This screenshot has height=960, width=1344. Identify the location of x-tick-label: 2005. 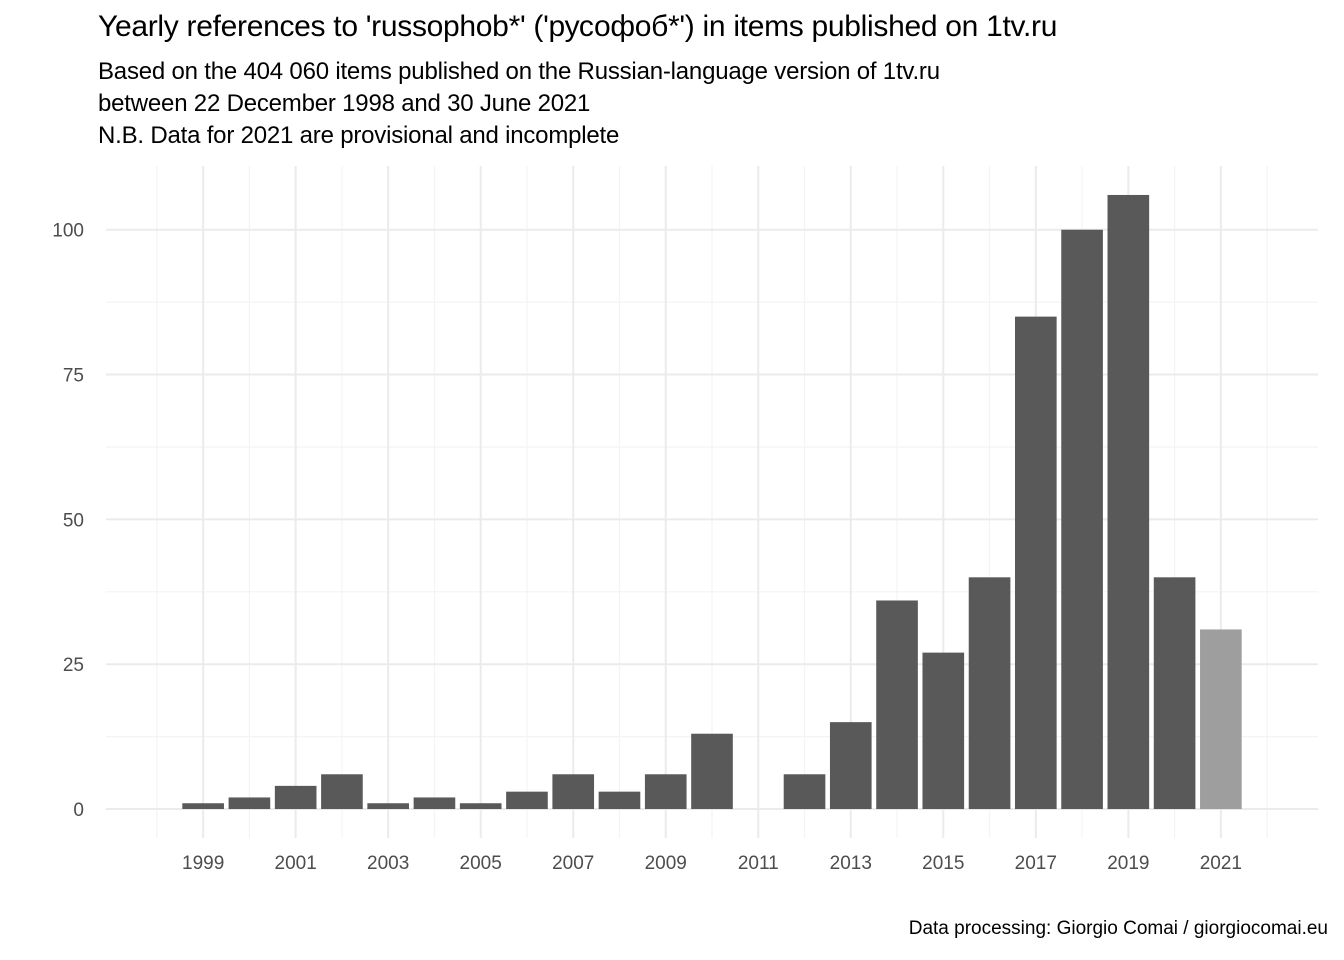
(481, 863).